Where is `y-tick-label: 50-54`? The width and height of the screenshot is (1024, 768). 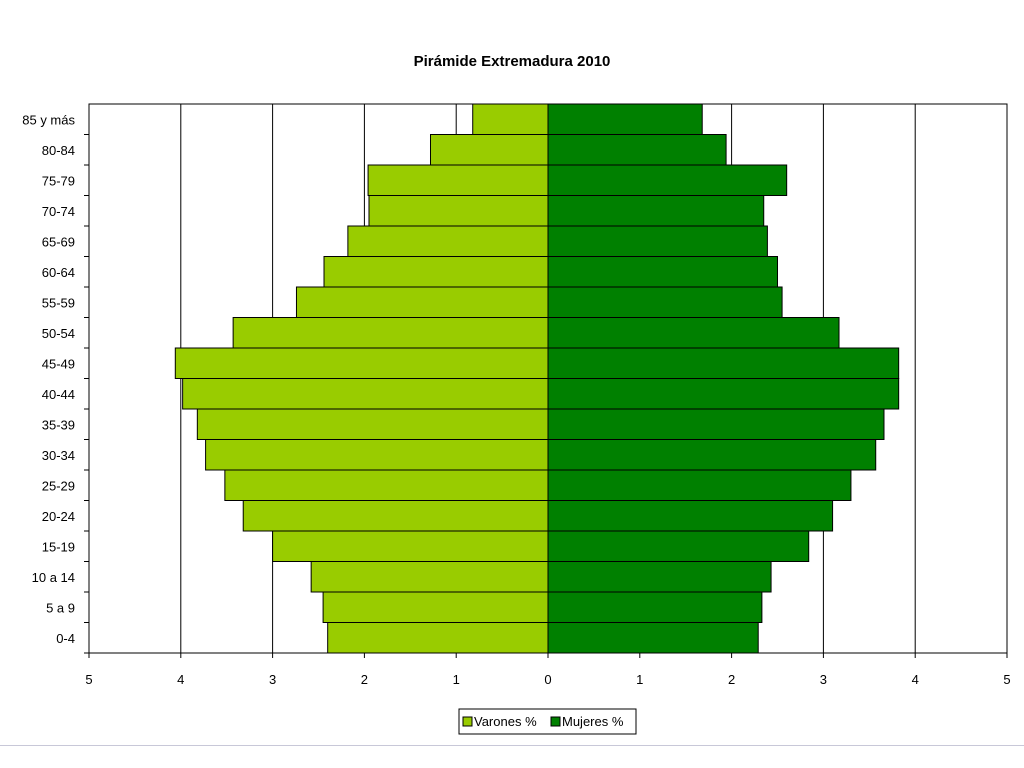 y-tick-label: 50-54 is located at coordinates (58, 333).